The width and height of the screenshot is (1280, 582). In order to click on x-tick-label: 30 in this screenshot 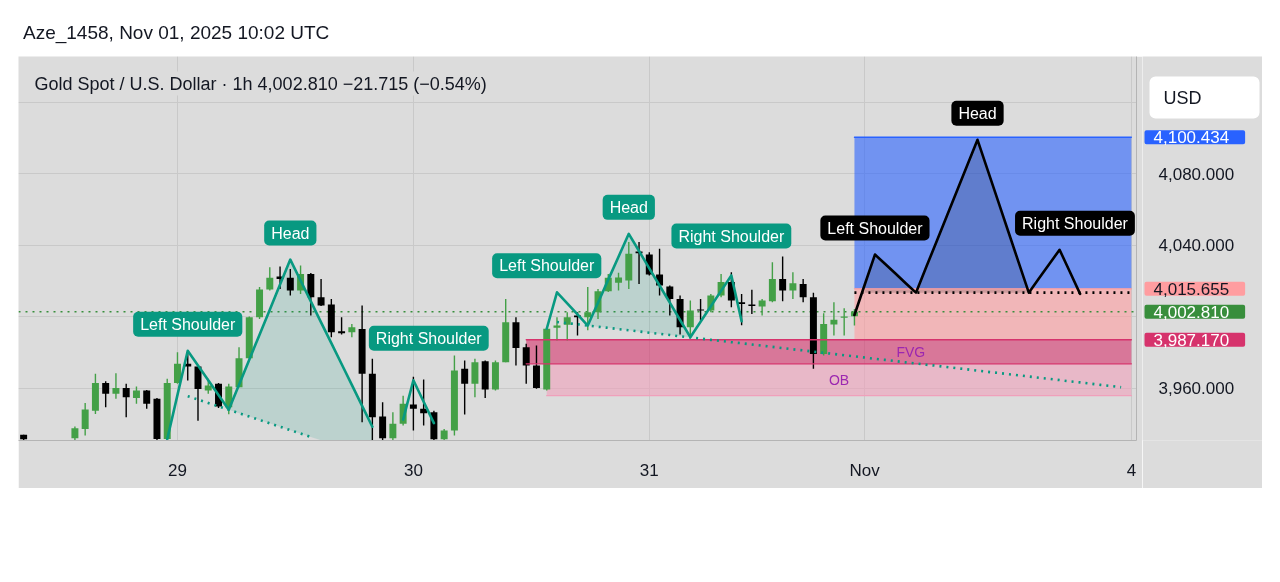, I will do `click(413, 470)`.